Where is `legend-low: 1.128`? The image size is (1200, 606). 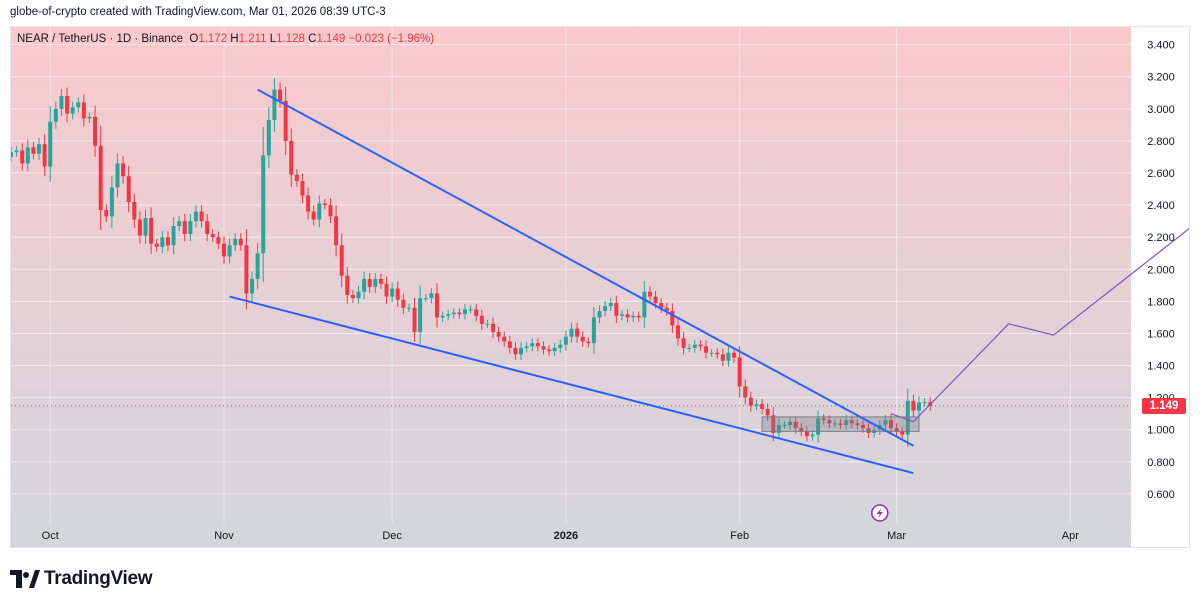
legend-low: 1.128 is located at coordinates (290, 39).